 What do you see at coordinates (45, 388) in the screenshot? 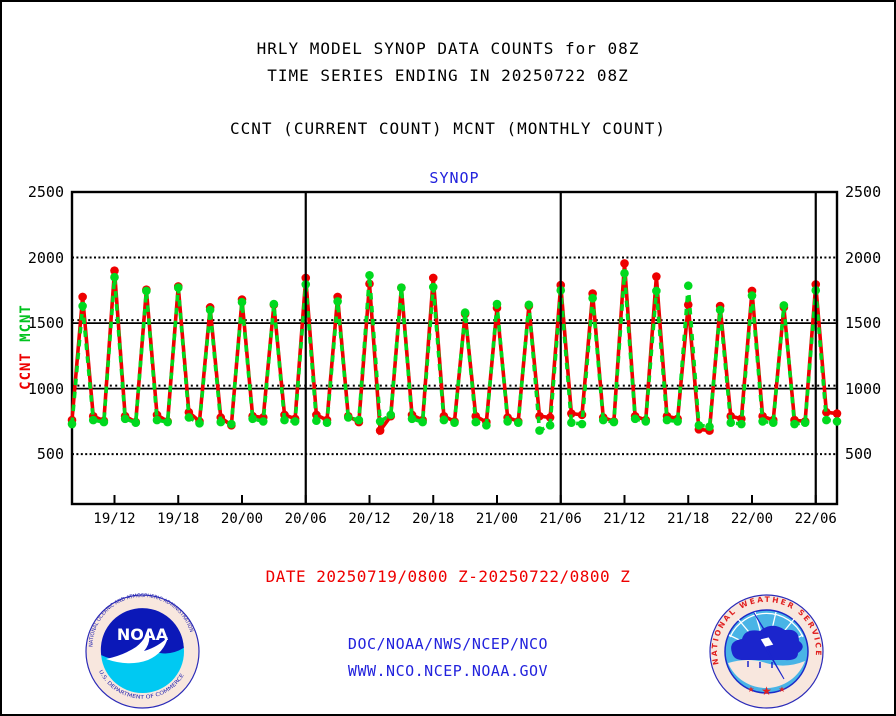
I see `y-tick-label-left: 1000` at bounding box center [45, 388].